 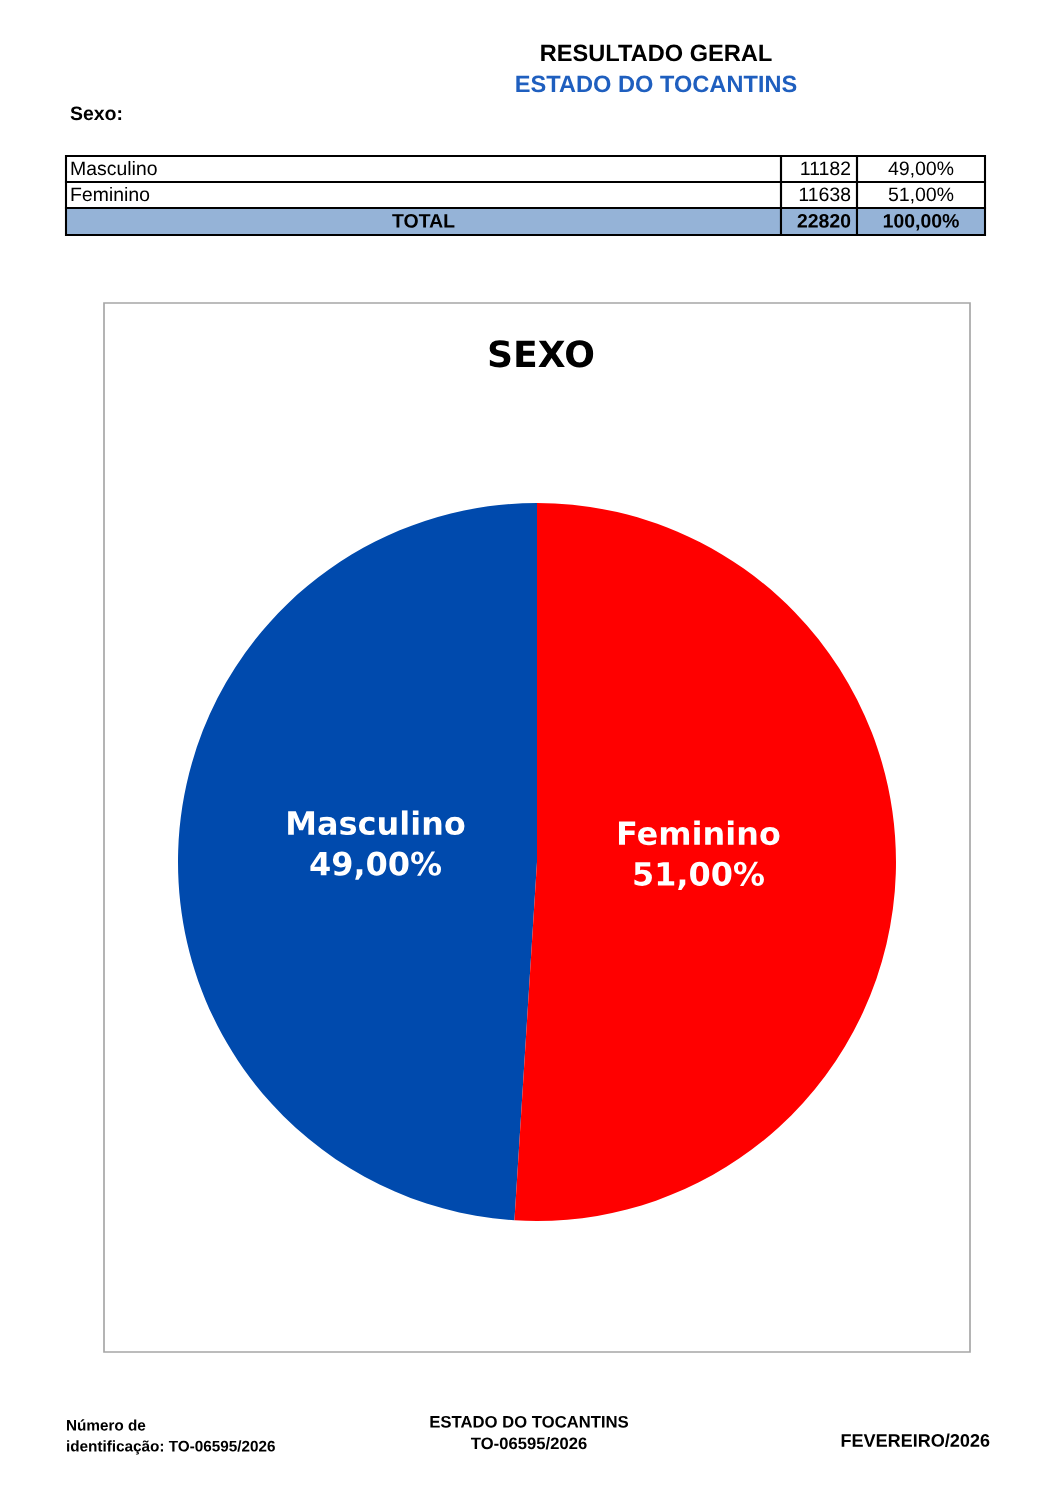 What do you see at coordinates (541, 354) in the screenshot?
I see `chart-title: SEXO` at bounding box center [541, 354].